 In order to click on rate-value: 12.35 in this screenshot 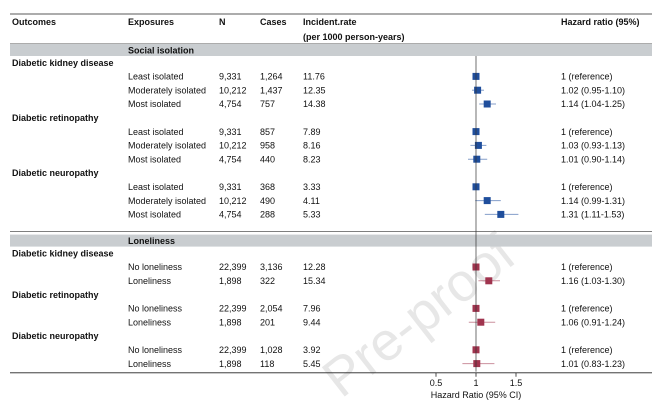, I will do `click(314, 90)`.